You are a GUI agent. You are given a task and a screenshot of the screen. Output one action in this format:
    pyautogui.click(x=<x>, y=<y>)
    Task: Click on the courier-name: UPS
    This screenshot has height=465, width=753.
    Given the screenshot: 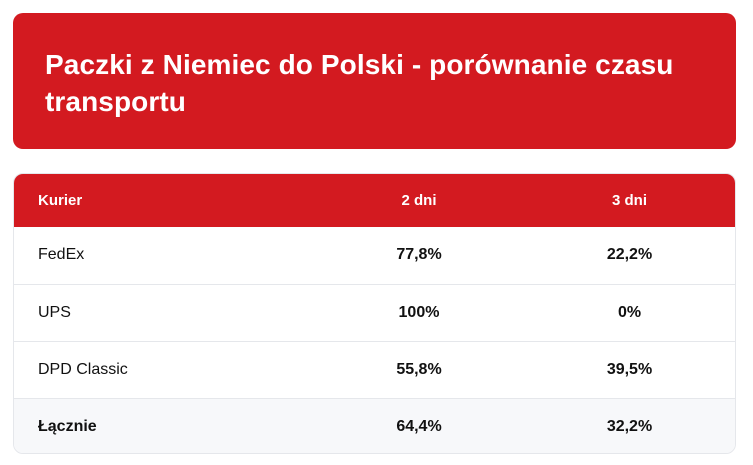 What is the action you would take?
    pyautogui.click(x=54, y=312)
    